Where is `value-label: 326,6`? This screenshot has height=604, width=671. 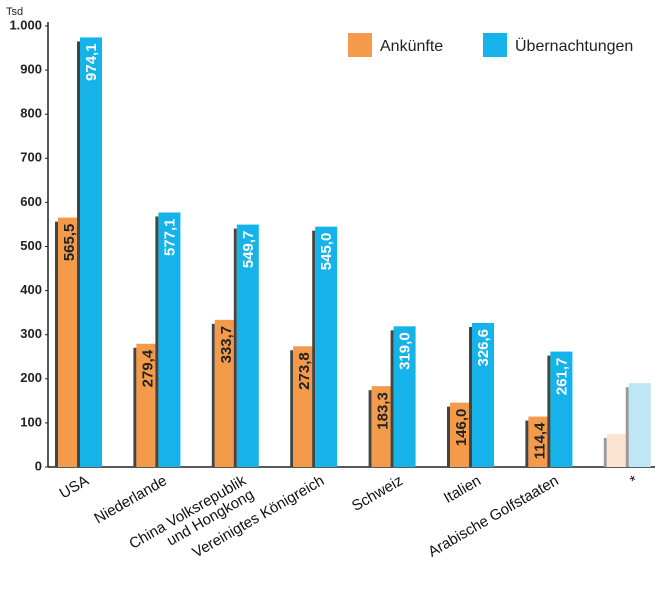 value-label: 326,6 is located at coordinates (483, 348).